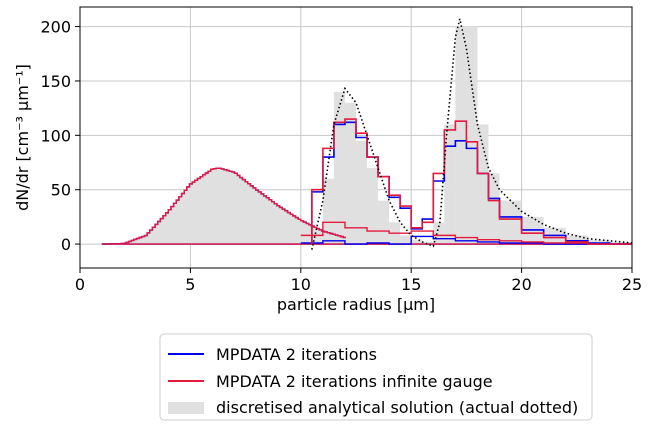 The width and height of the screenshot is (654, 424). I want to click on series-mpdata-infinite-gauge, so click(471, 181).